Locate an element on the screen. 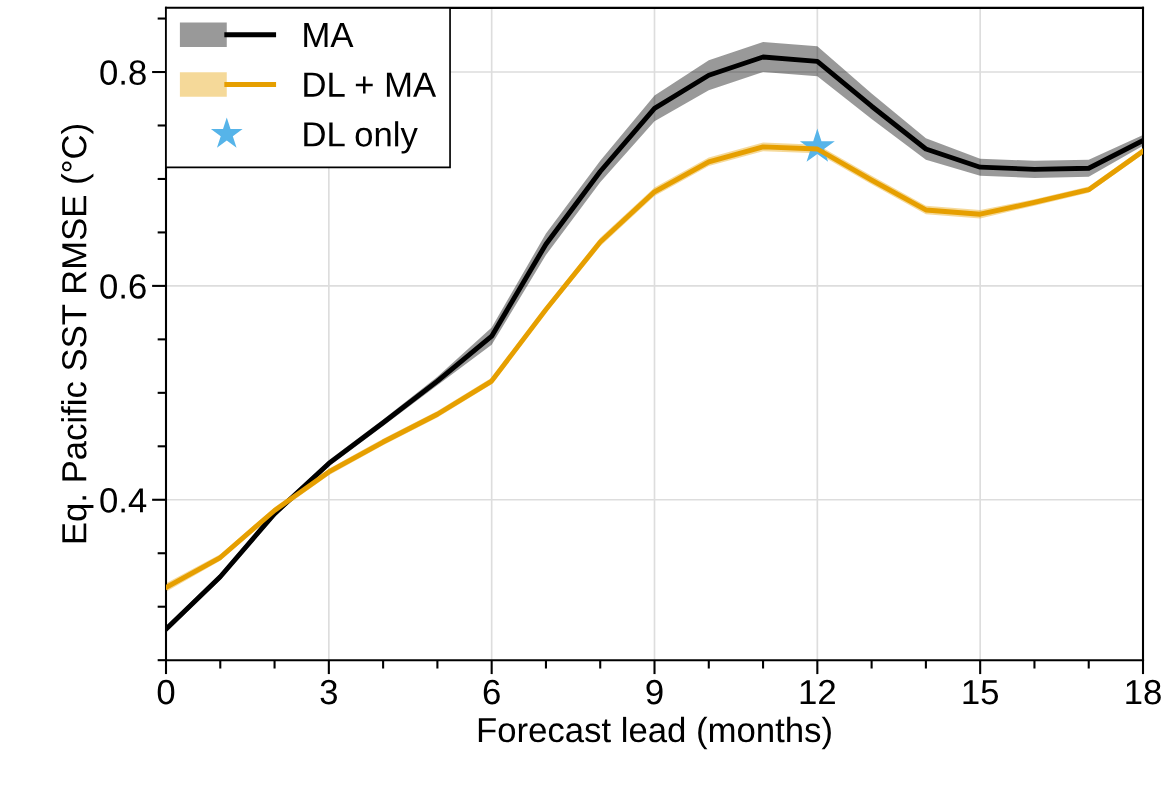 Image resolution: width=1174 pixels, height=785 pixels. x-tick-label: 0 is located at coordinates (166, 692).